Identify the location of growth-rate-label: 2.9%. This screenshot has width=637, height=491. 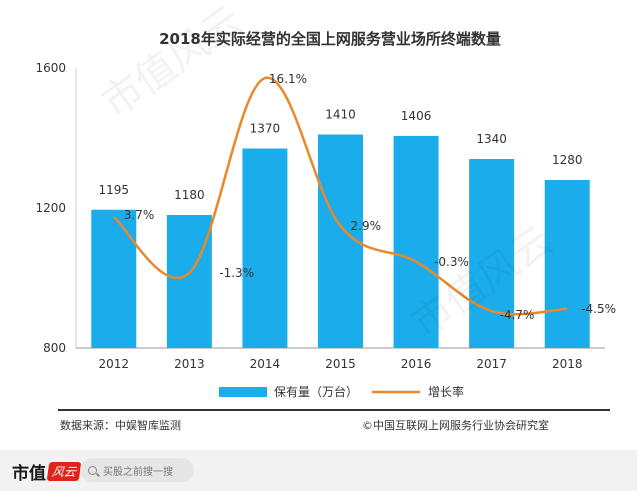
(366, 226).